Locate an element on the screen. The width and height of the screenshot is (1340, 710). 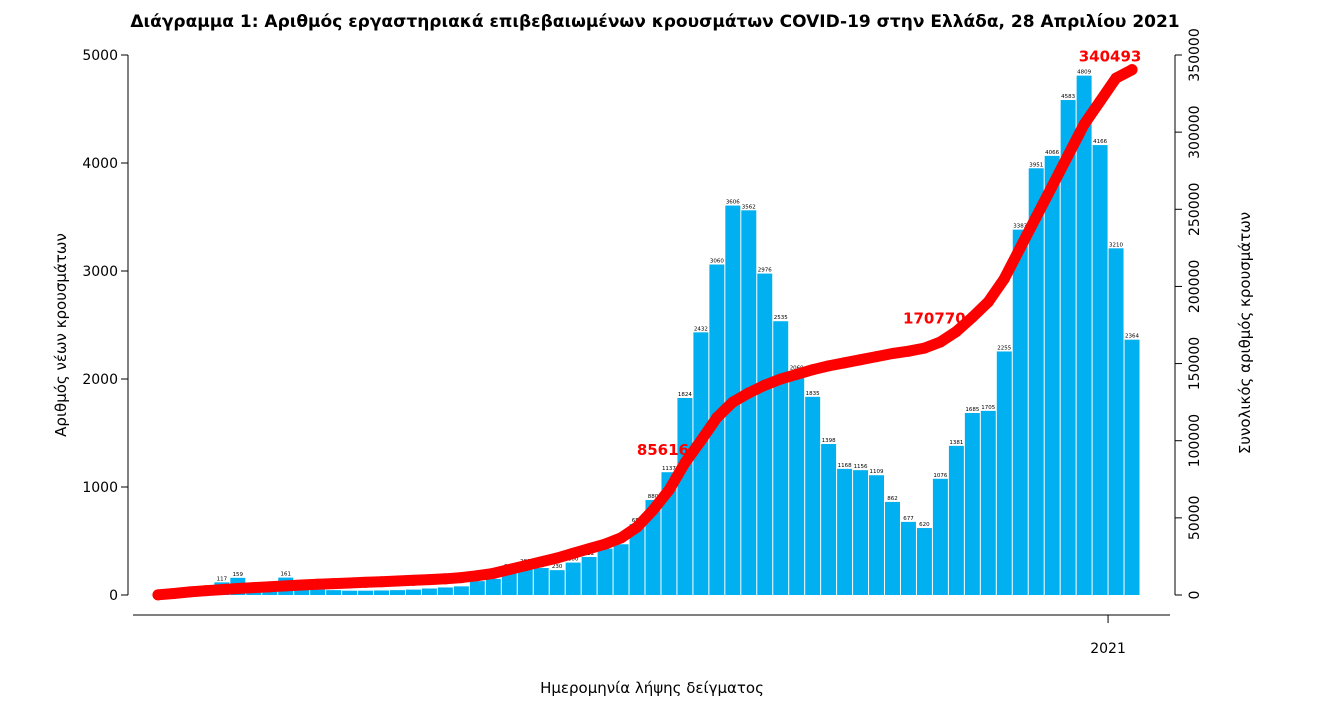
bar-value-label: 2976 is located at coordinates (765, 271).